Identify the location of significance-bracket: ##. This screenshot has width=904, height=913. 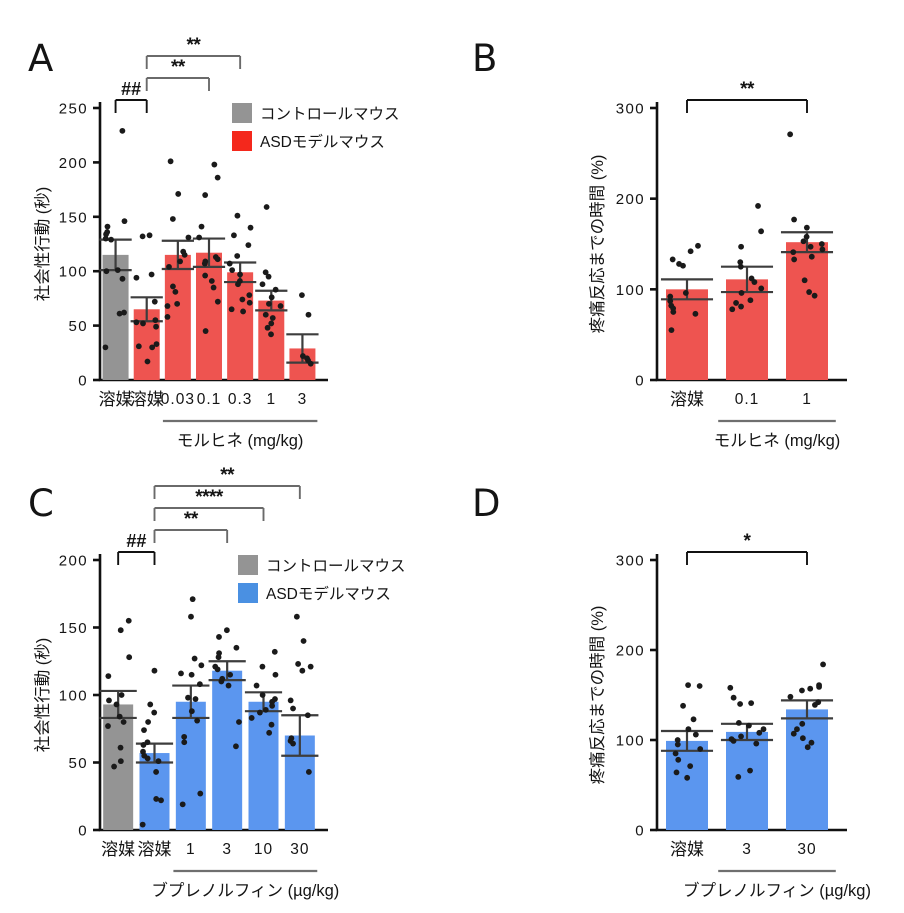
(136, 548).